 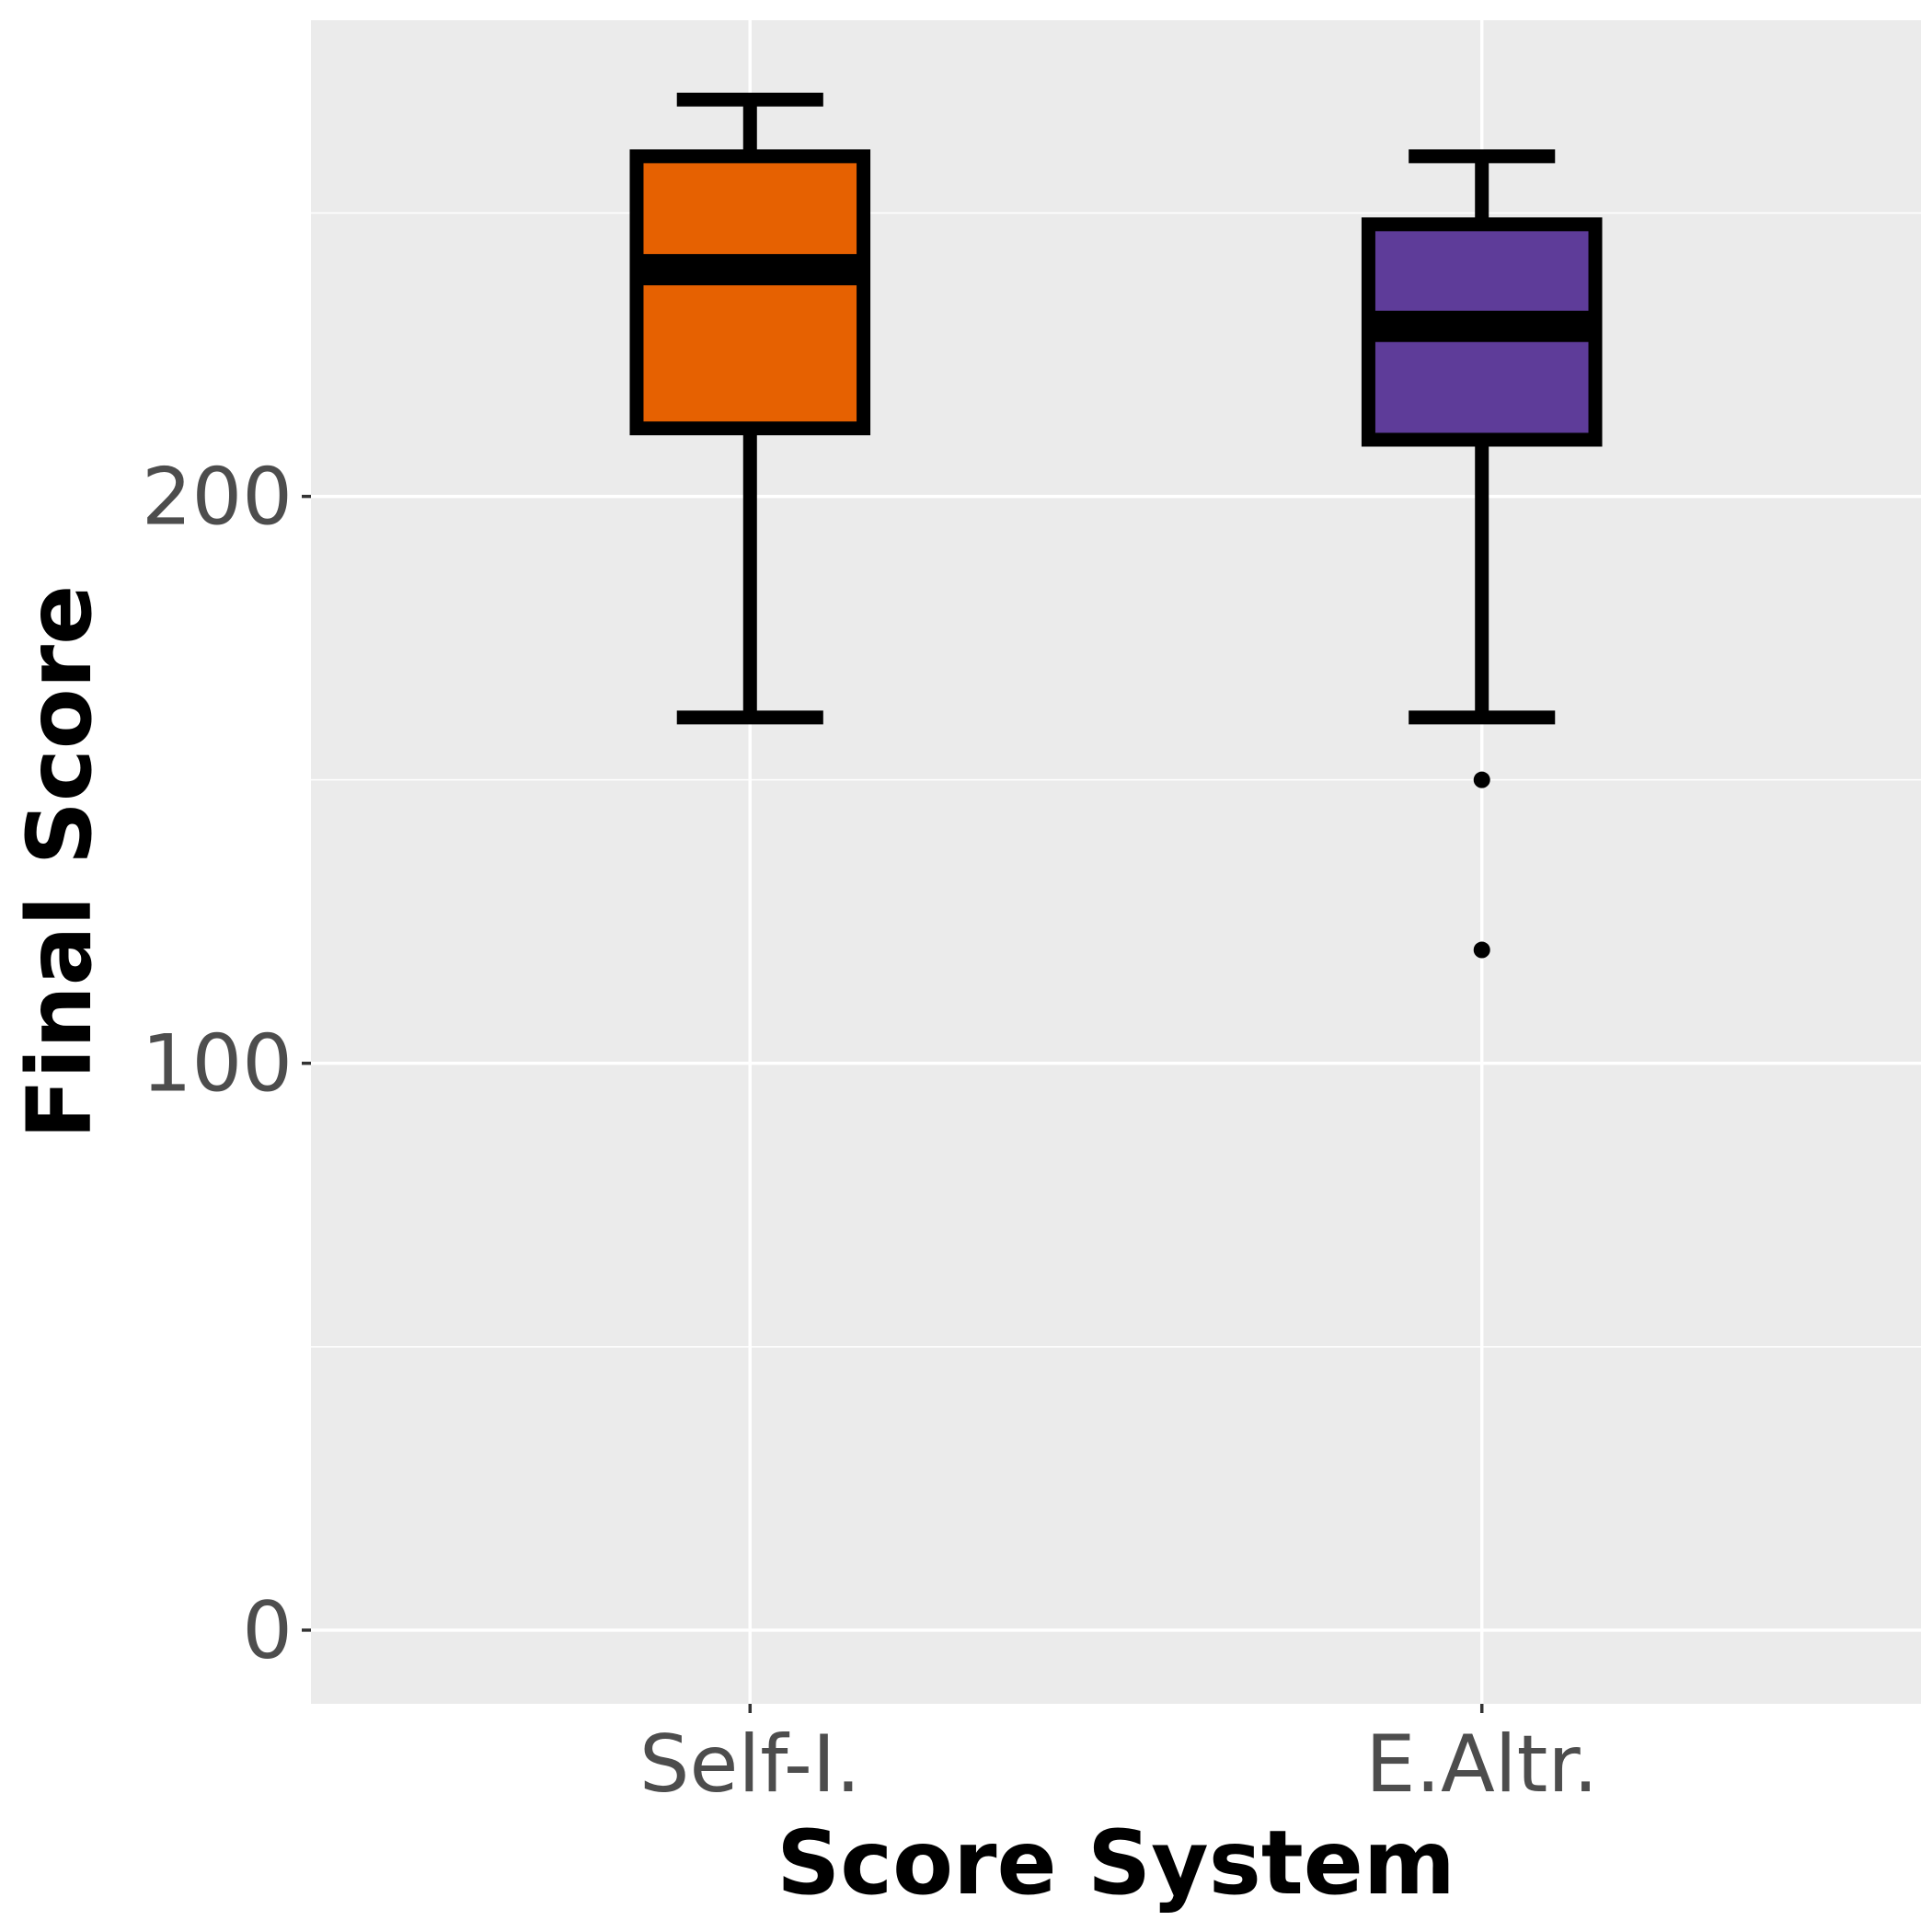 What do you see at coordinates (1481, 1765) in the screenshot?
I see `x-tick-label: E.Altr.` at bounding box center [1481, 1765].